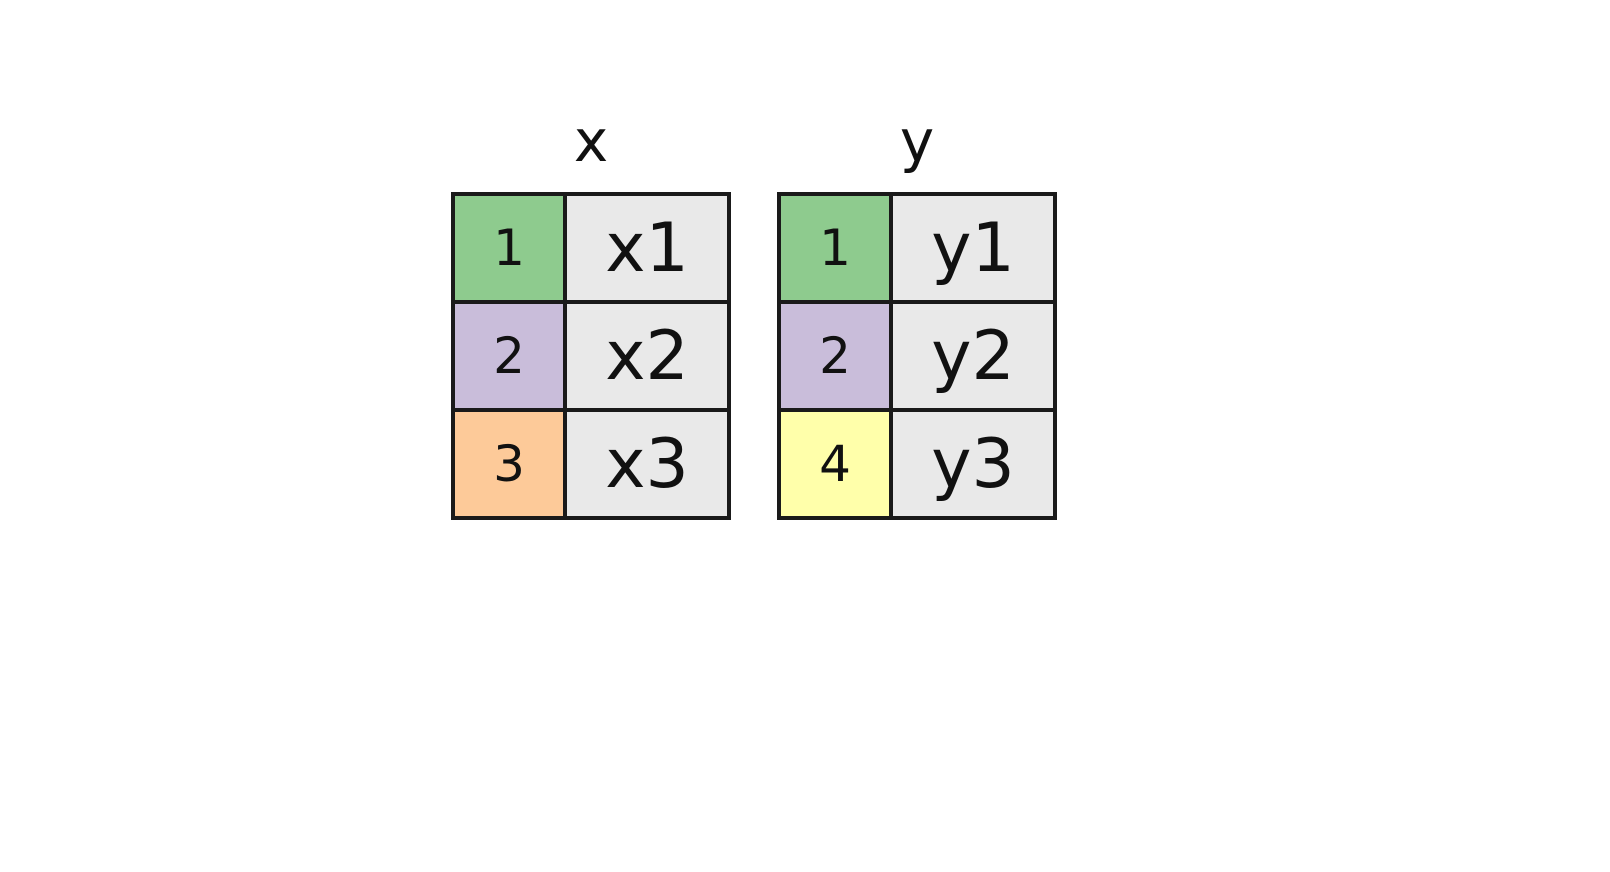  Describe the element at coordinates (647, 248) in the screenshot. I see `value-cell: x1` at that location.